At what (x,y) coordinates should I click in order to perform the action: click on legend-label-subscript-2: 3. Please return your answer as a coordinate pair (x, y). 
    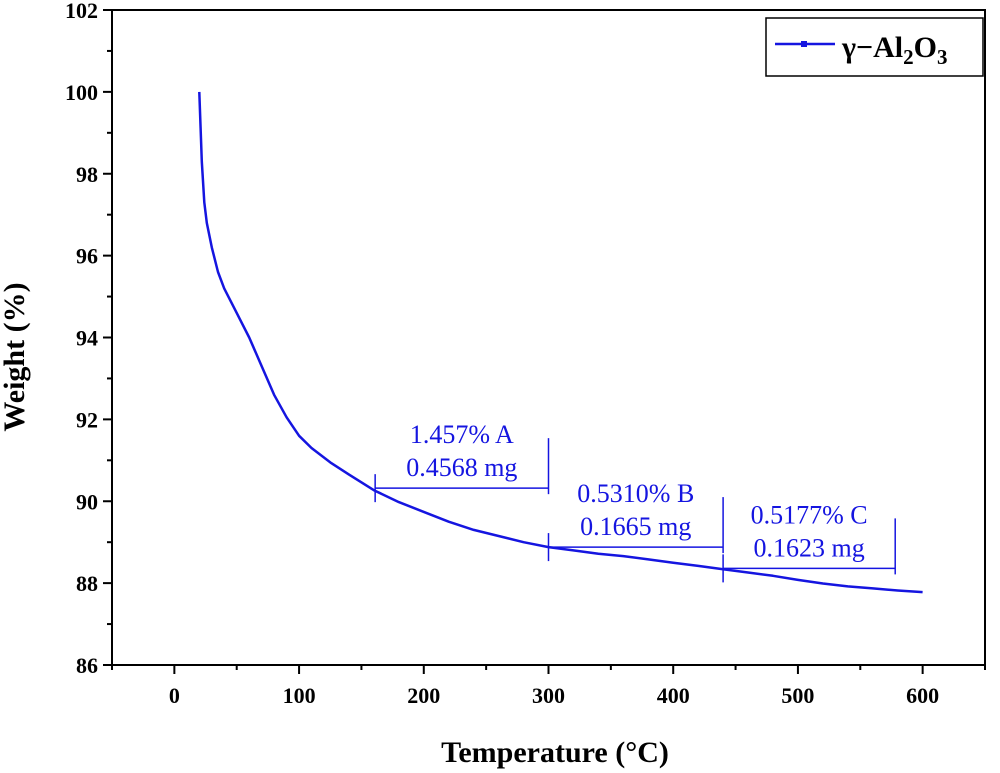
    Looking at the image, I should click on (942, 57).